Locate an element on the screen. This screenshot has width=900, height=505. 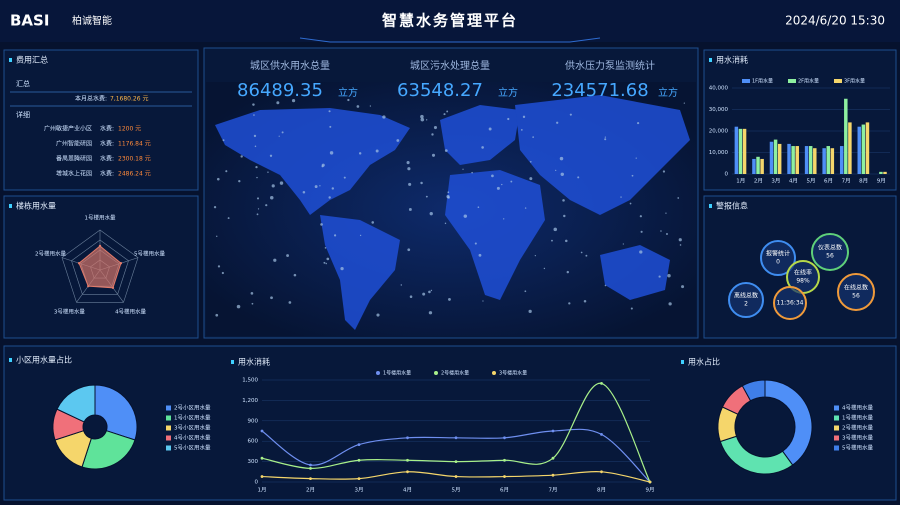
row-name: 番禺恩腾研园 is located at coordinates (74, 159).